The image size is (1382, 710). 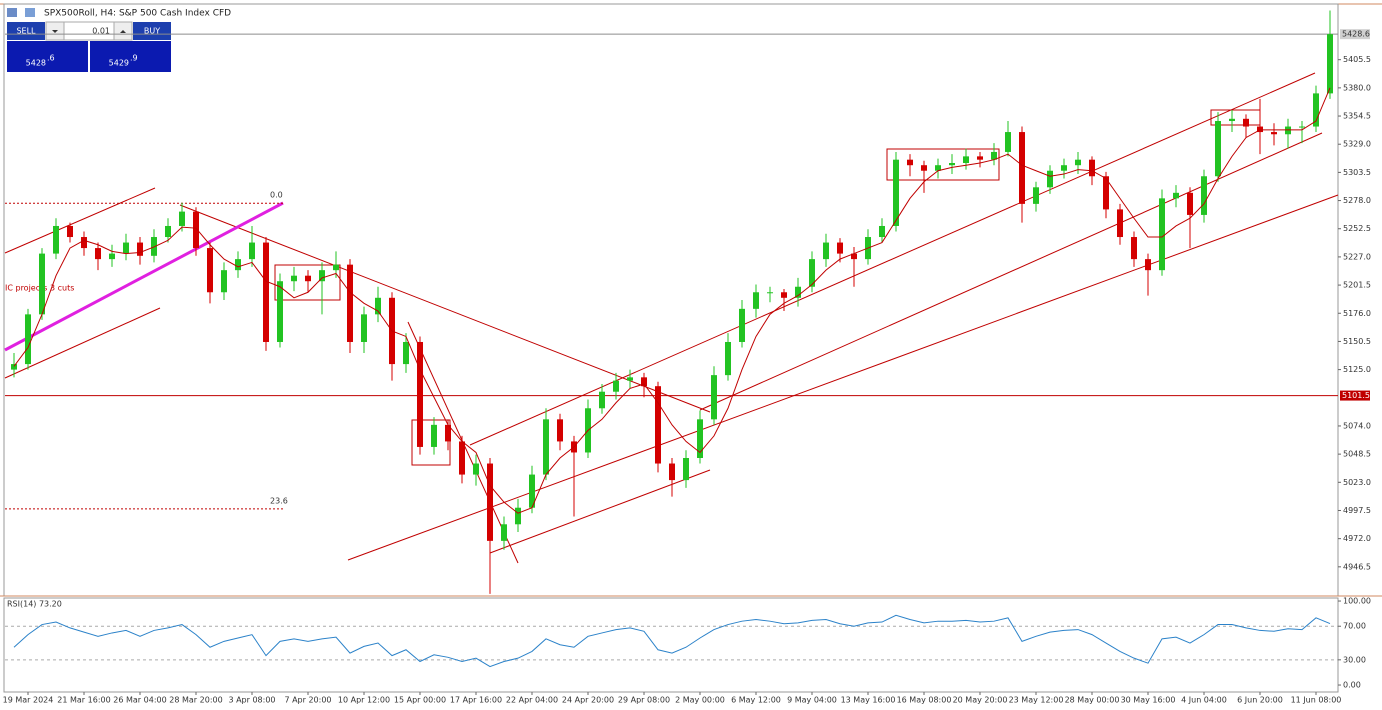 What do you see at coordinates (1352, 685) in the screenshot?
I see `y-tick-label: 0.00` at bounding box center [1352, 685].